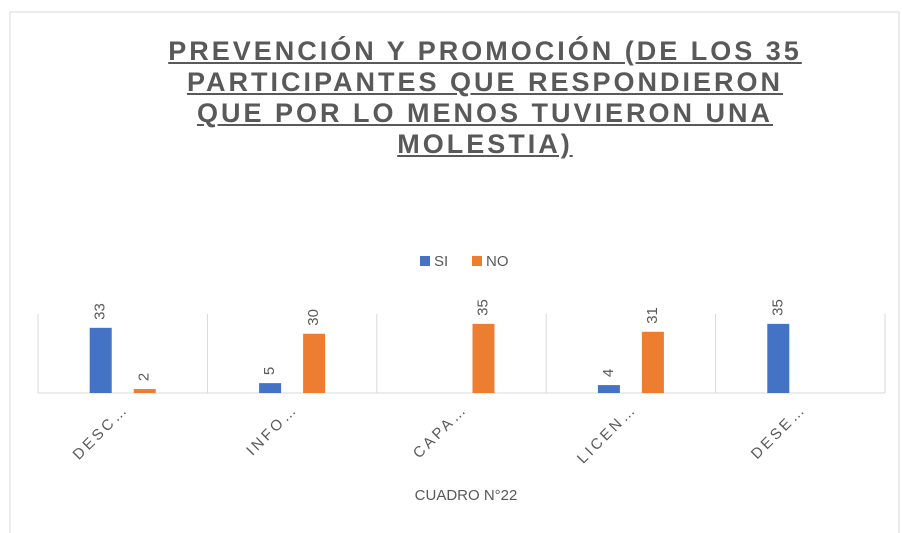 This screenshot has height=533, width=902. Describe the element at coordinates (466, 495) in the screenshot. I see `x-axis-label: CUADRO N°22` at that location.